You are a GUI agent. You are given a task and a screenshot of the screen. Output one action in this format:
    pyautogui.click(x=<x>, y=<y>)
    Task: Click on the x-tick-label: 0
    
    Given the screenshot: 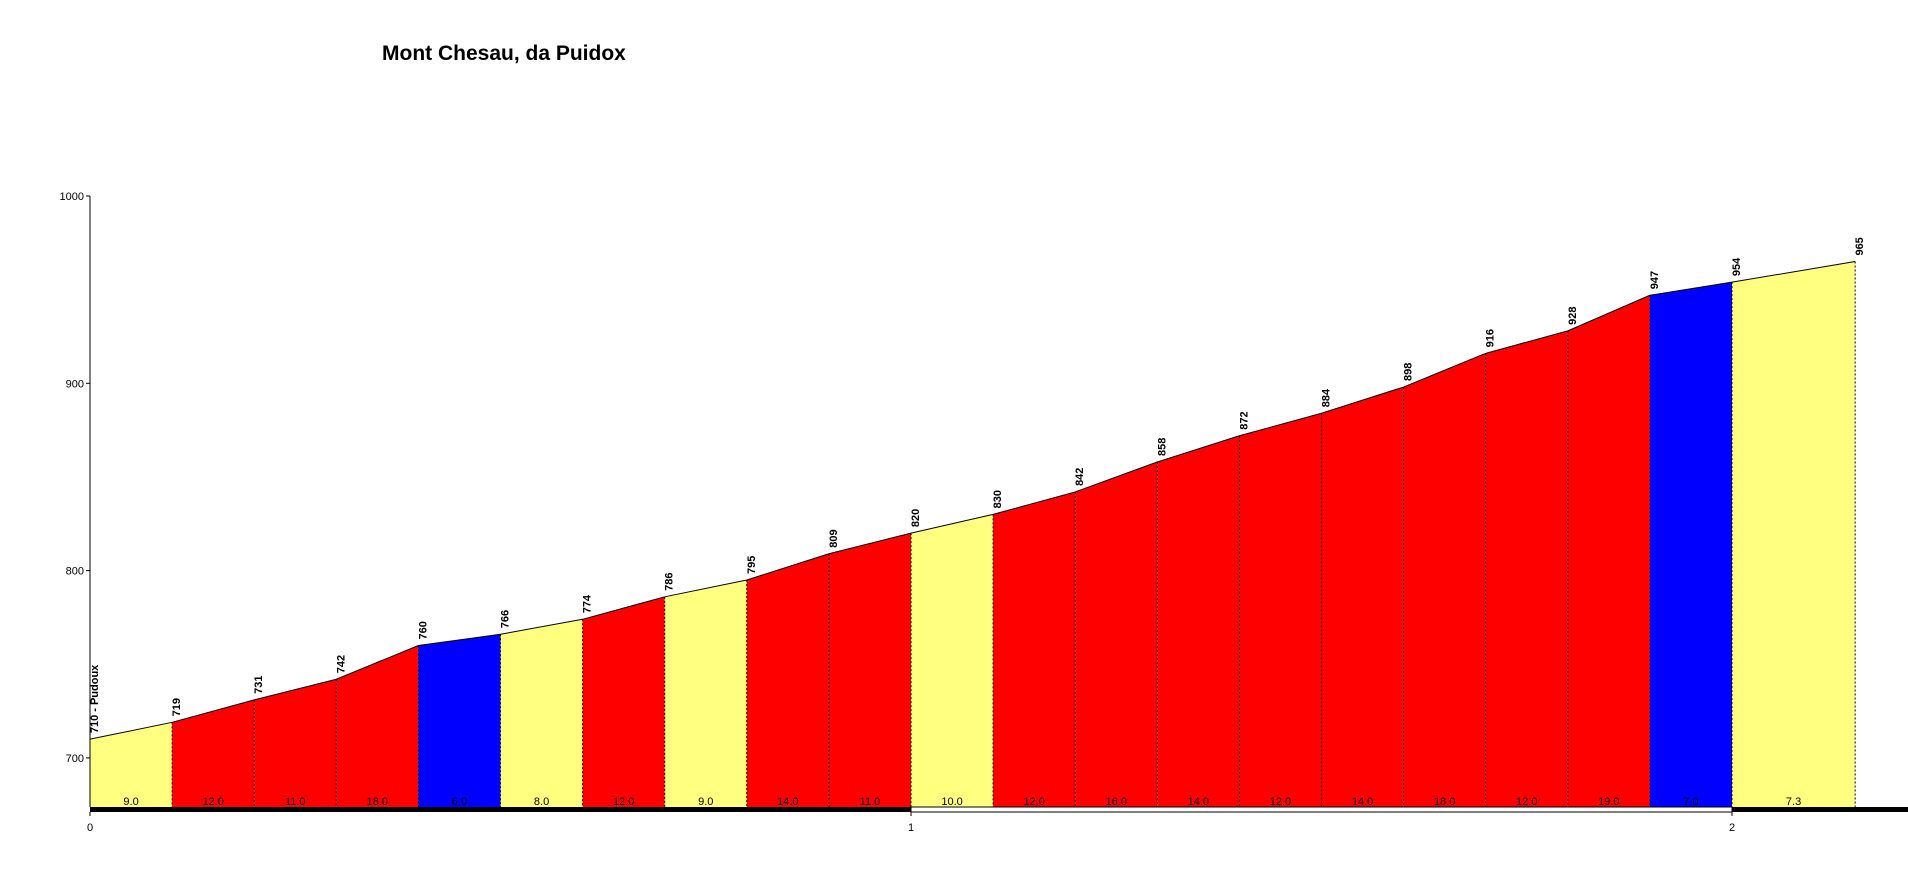 What is the action you would take?
    pyautogui.click(x=90, y=828)
    